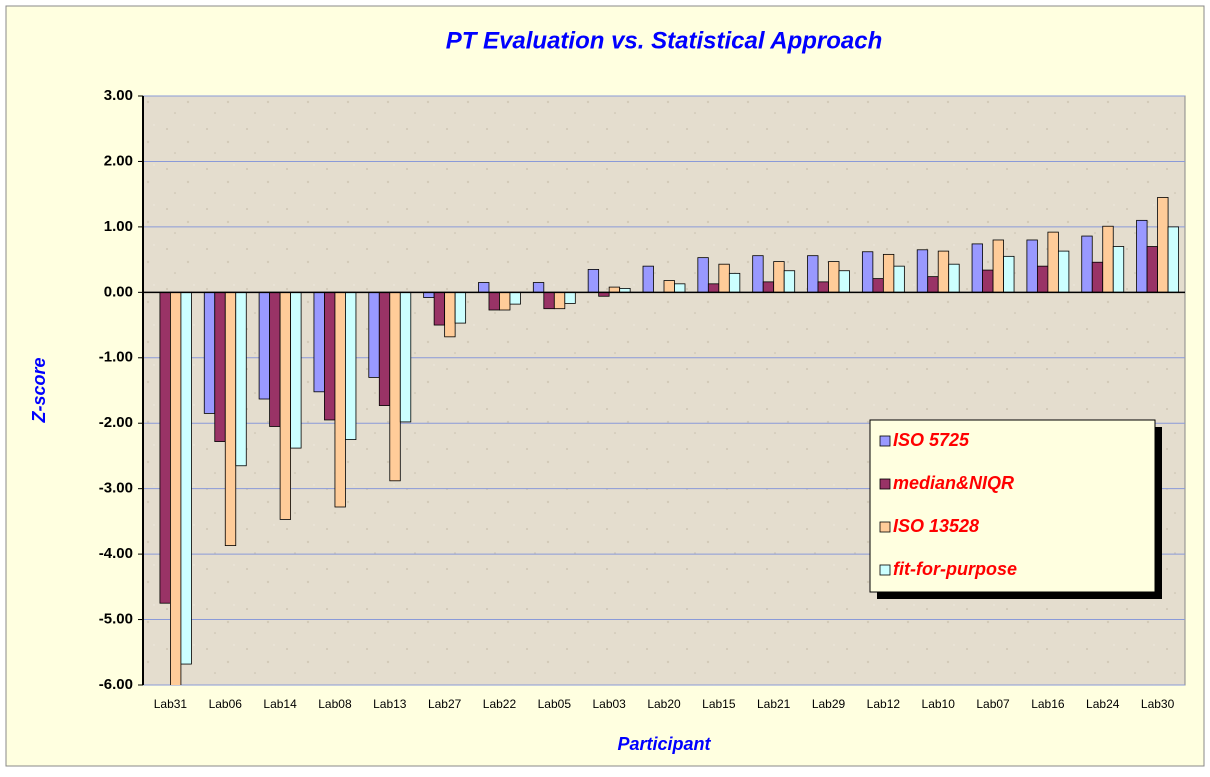 The image size is (1210, 777). I want to click on x-tick-label: Lab16, so click(1048, 704).